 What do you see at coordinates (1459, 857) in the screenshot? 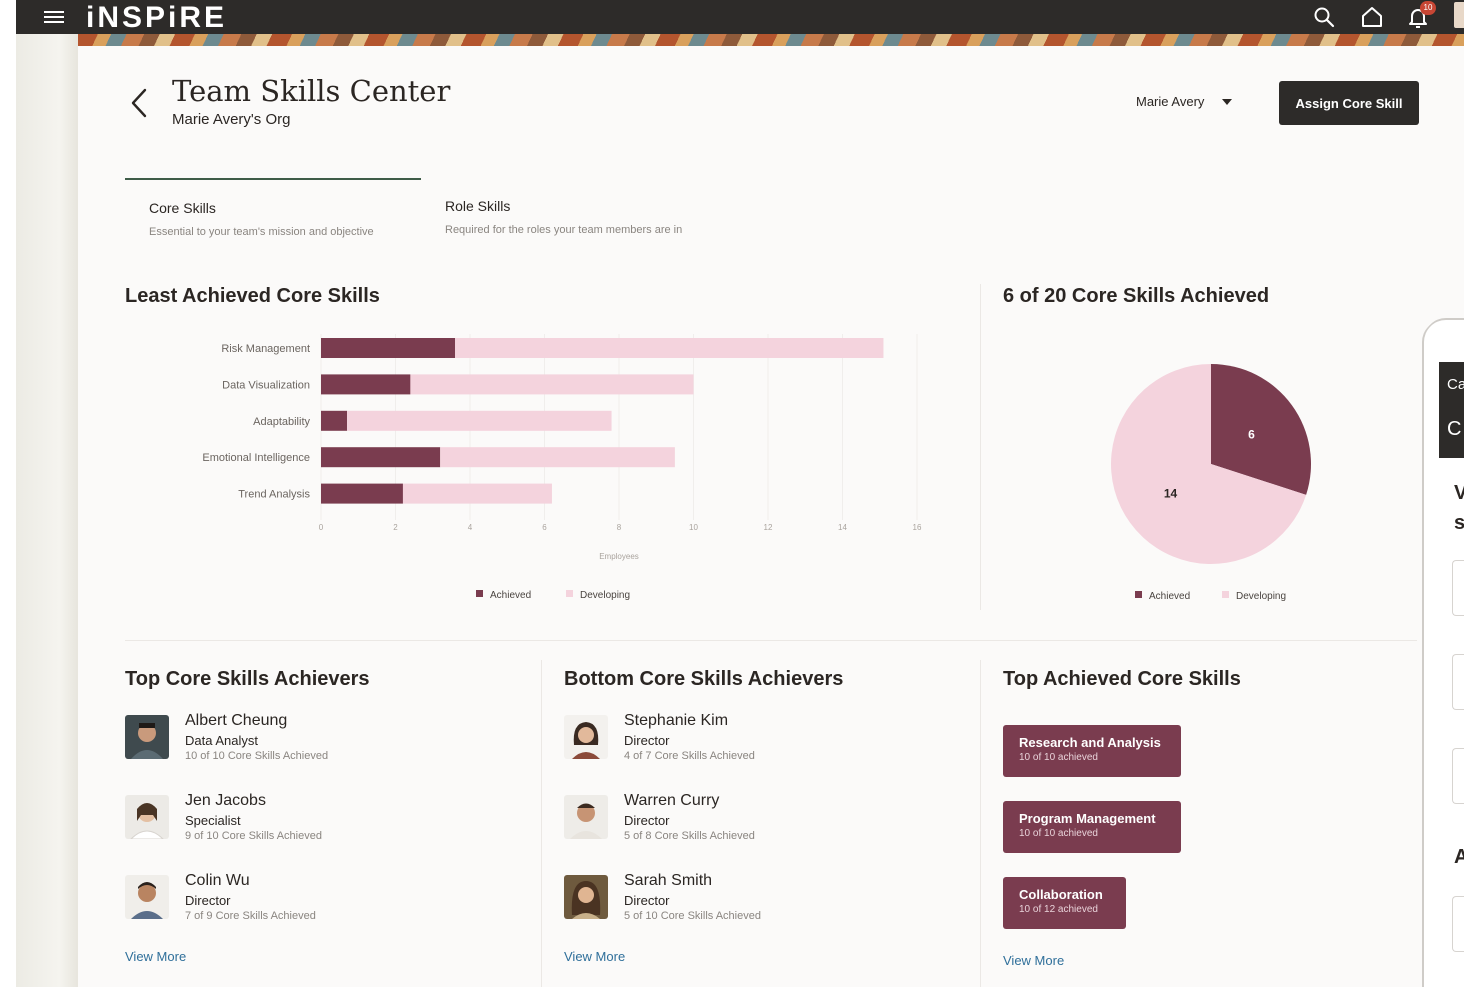
I see `drawer-heading-text: A` at bounding box center [1459, 857].